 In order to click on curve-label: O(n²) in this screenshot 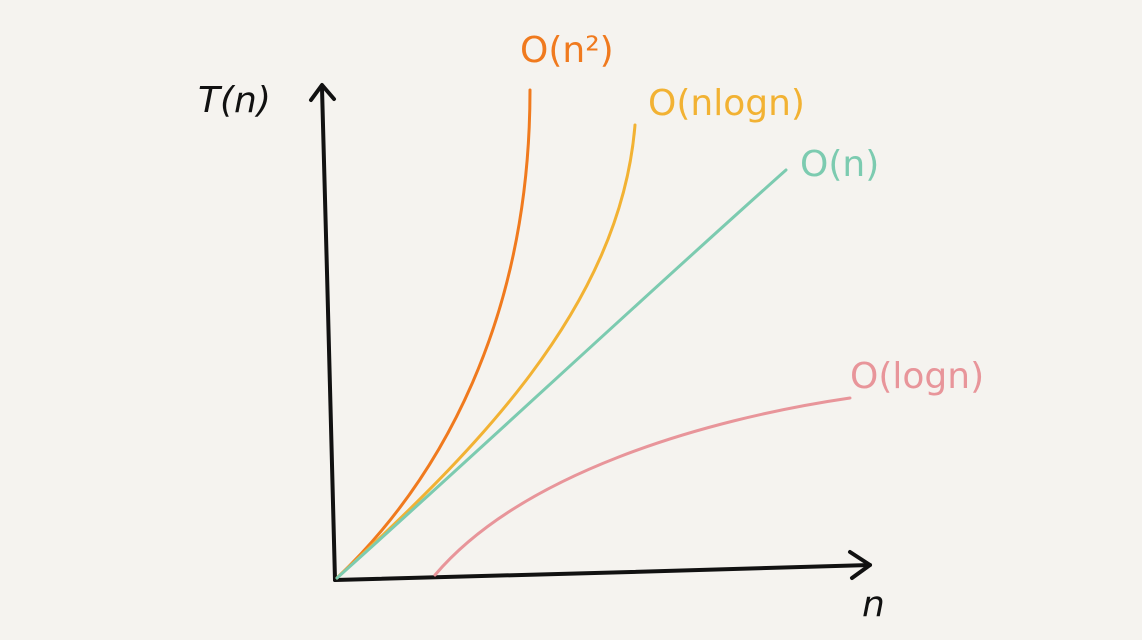, I will do `click(567, 50)`.